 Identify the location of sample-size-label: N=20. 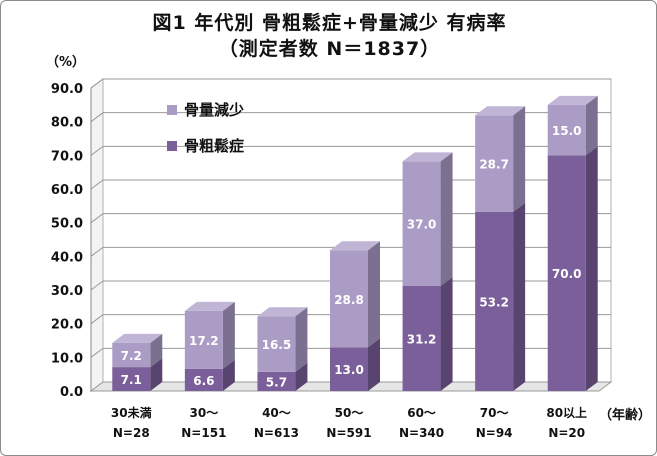
(566, 433).